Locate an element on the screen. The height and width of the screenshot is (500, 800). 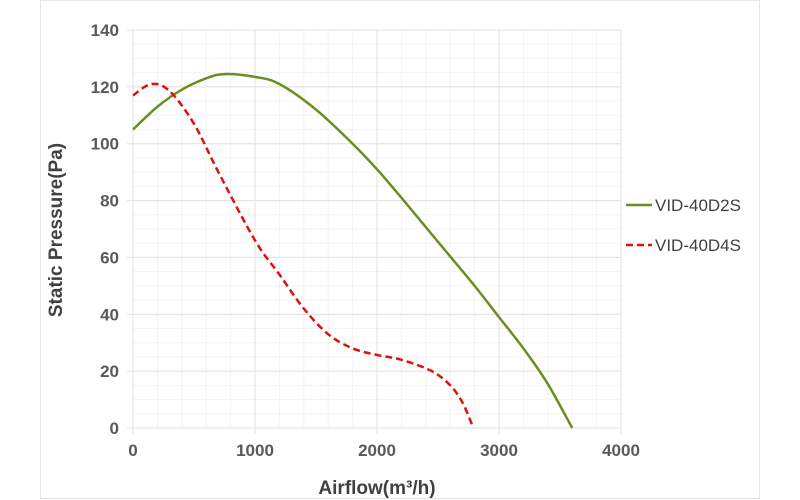
x-tick-label: 4000 is located at coordinates (621, 450).